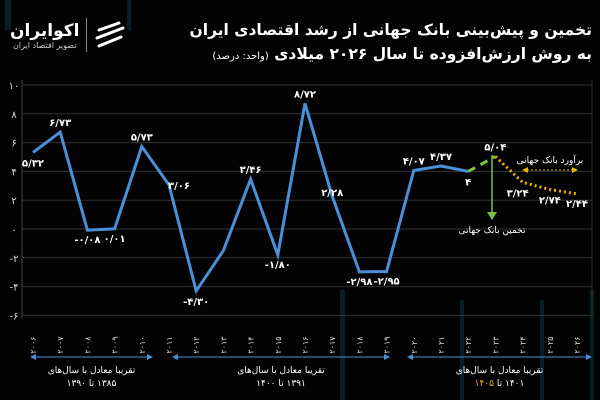 This screenshot has width=600, height=400. I want to click on x-tick-label: ۲۰۲۳, so click(495, 345).